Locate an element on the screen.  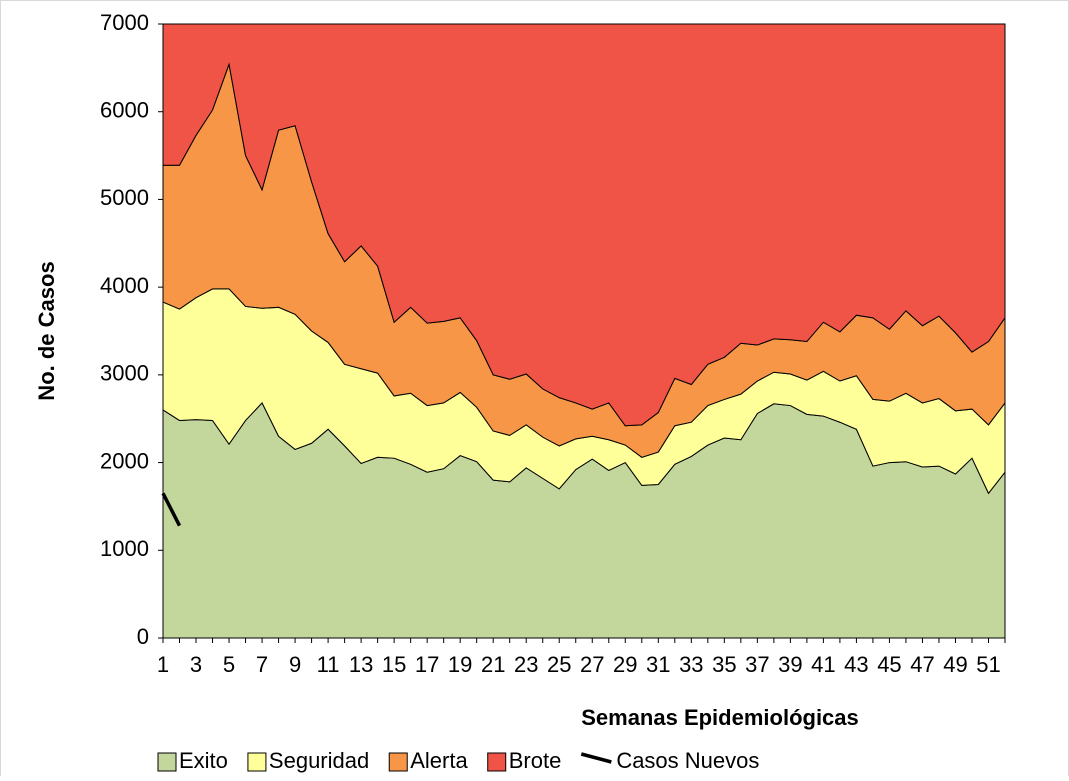
x-tick-label: 3 is located at coordinates (196, 664).